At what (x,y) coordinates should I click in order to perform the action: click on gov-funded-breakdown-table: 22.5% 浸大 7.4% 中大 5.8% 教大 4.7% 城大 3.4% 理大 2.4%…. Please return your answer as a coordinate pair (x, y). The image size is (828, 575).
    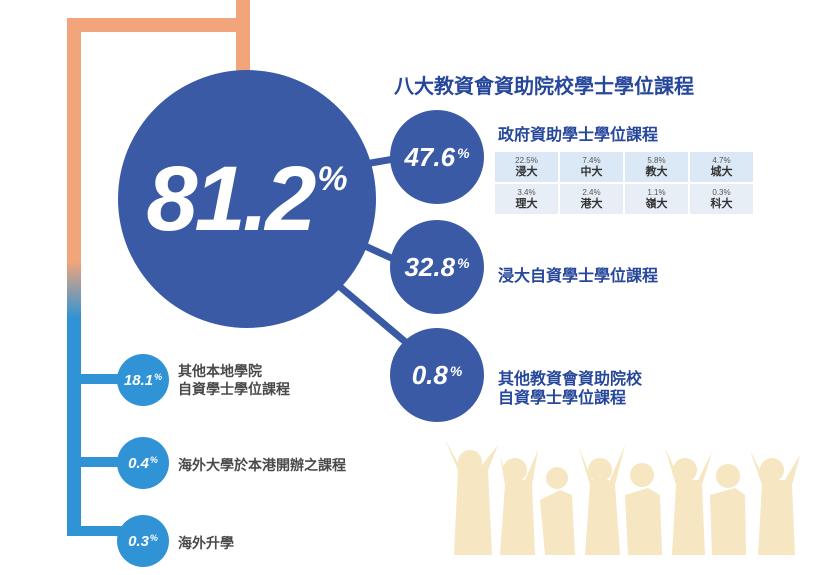
    Looking at the image, I should click on (624, 183).